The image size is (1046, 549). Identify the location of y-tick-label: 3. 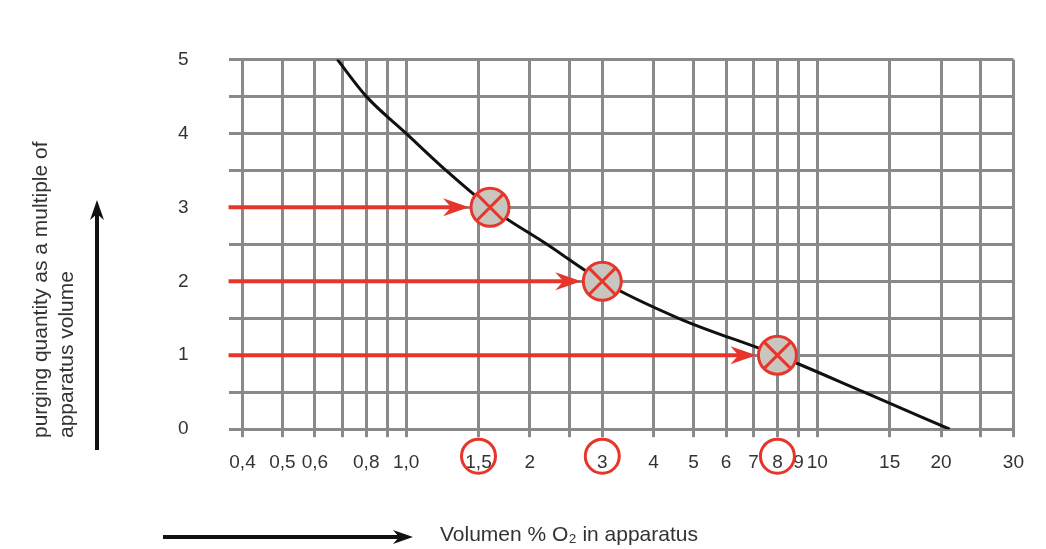
(183, 206).